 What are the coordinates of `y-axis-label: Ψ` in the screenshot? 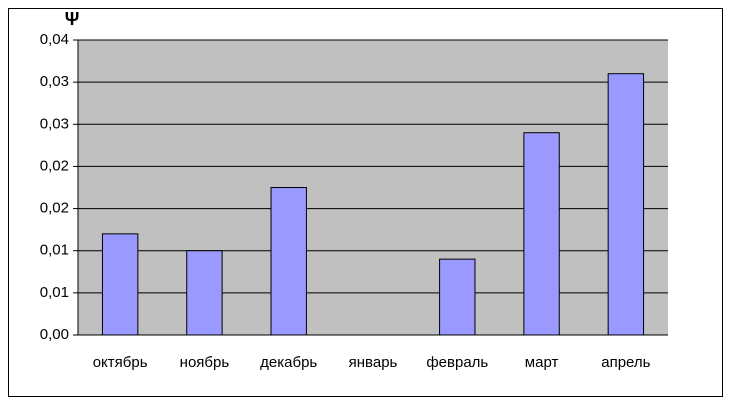 It's located at (72, 19).